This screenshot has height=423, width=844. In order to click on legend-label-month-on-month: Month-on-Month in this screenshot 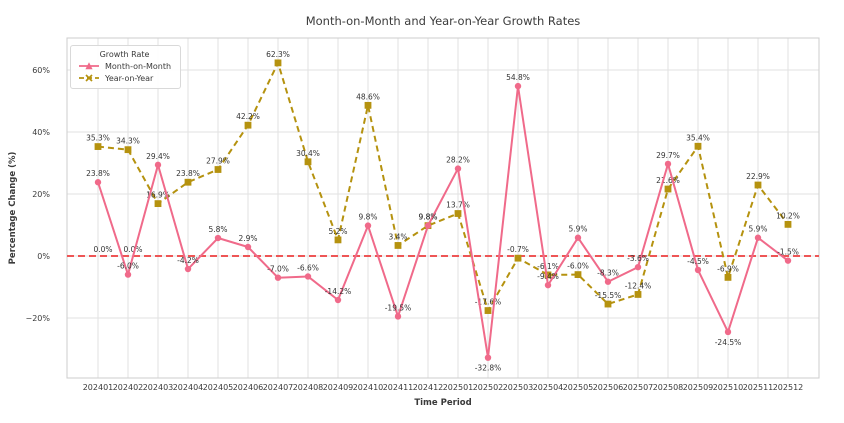, I will do `click(138, 66)`.